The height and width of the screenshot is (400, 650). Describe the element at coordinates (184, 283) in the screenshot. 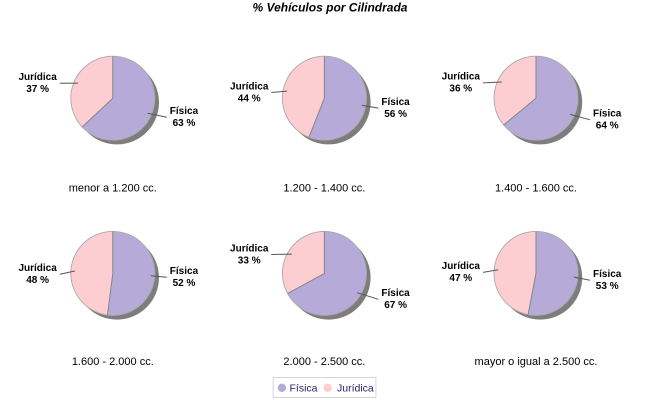

I see `svg-text: 52 %` at that location.